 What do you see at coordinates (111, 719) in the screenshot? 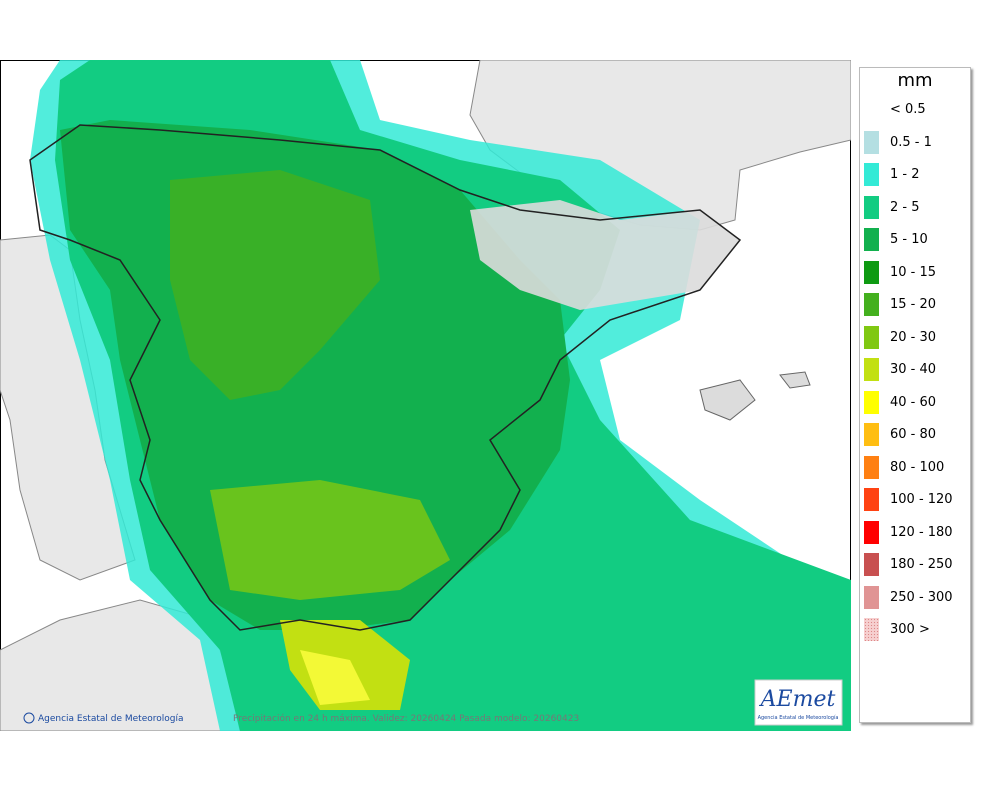
I see `credit: Agencia Estatal de Meteorología` at bounding box center [111, 719].